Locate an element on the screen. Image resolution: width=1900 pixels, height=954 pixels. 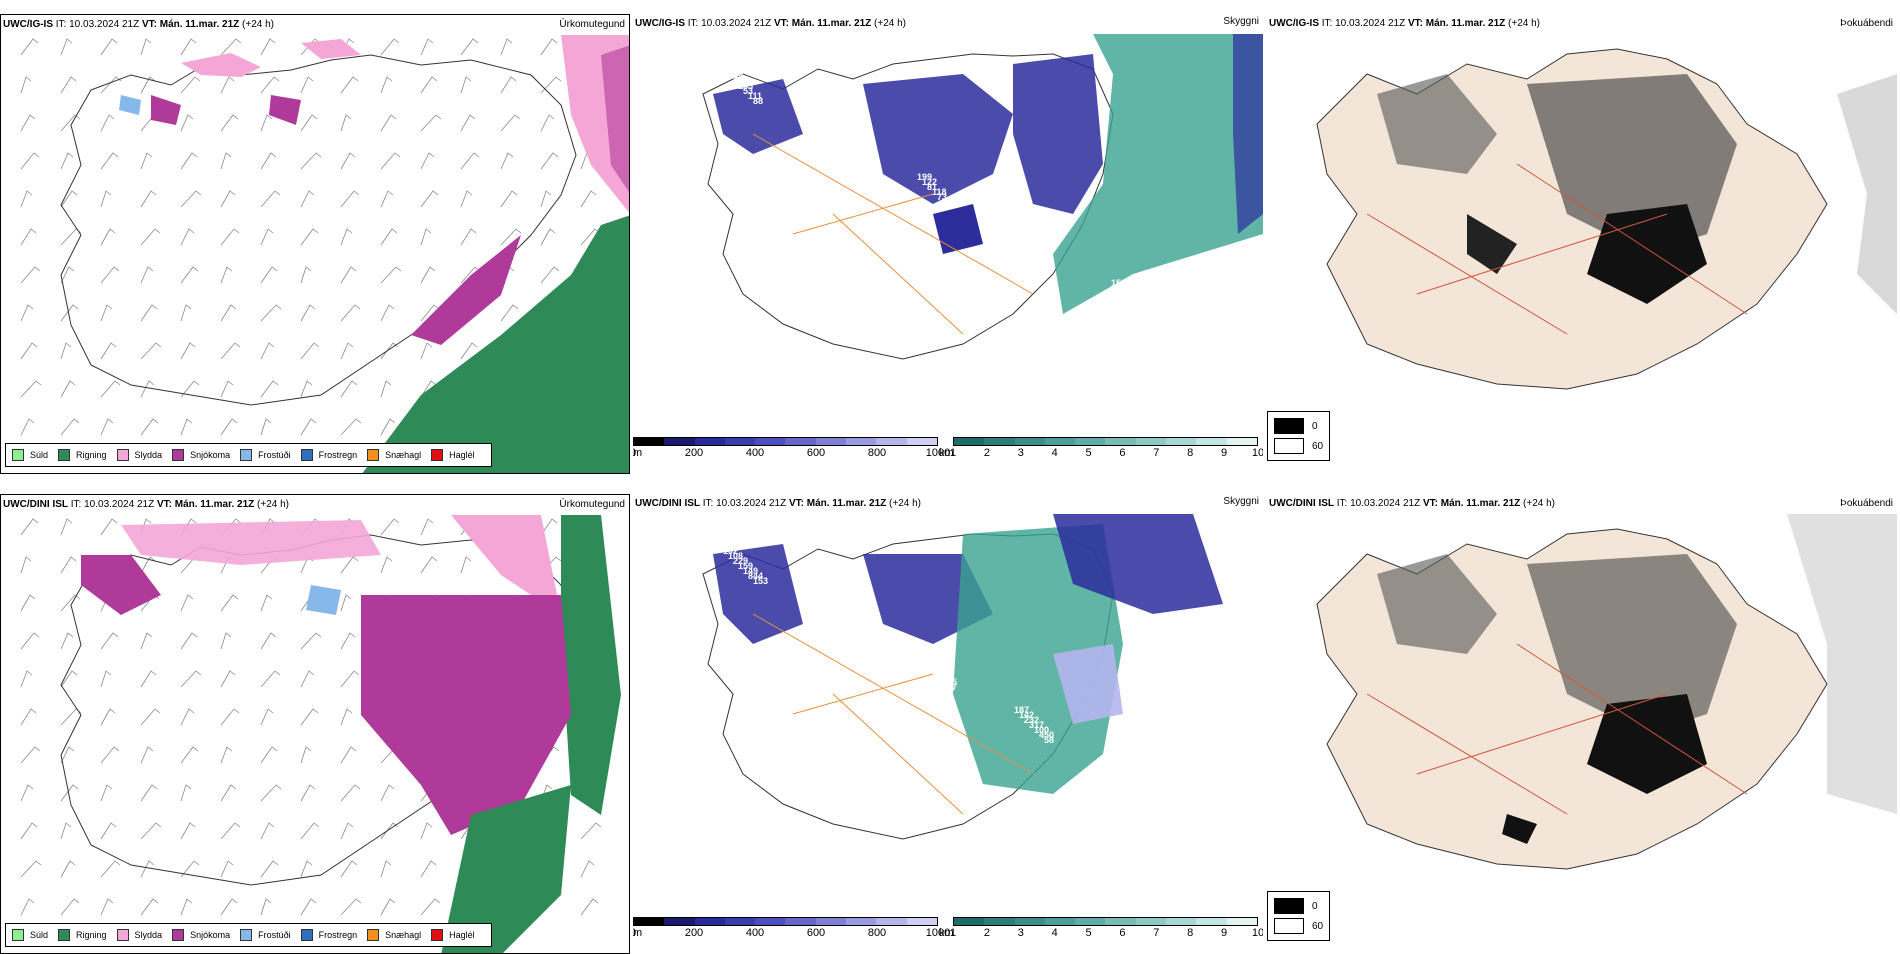
legend-label: Rigning is located at coordinates (91, 935).